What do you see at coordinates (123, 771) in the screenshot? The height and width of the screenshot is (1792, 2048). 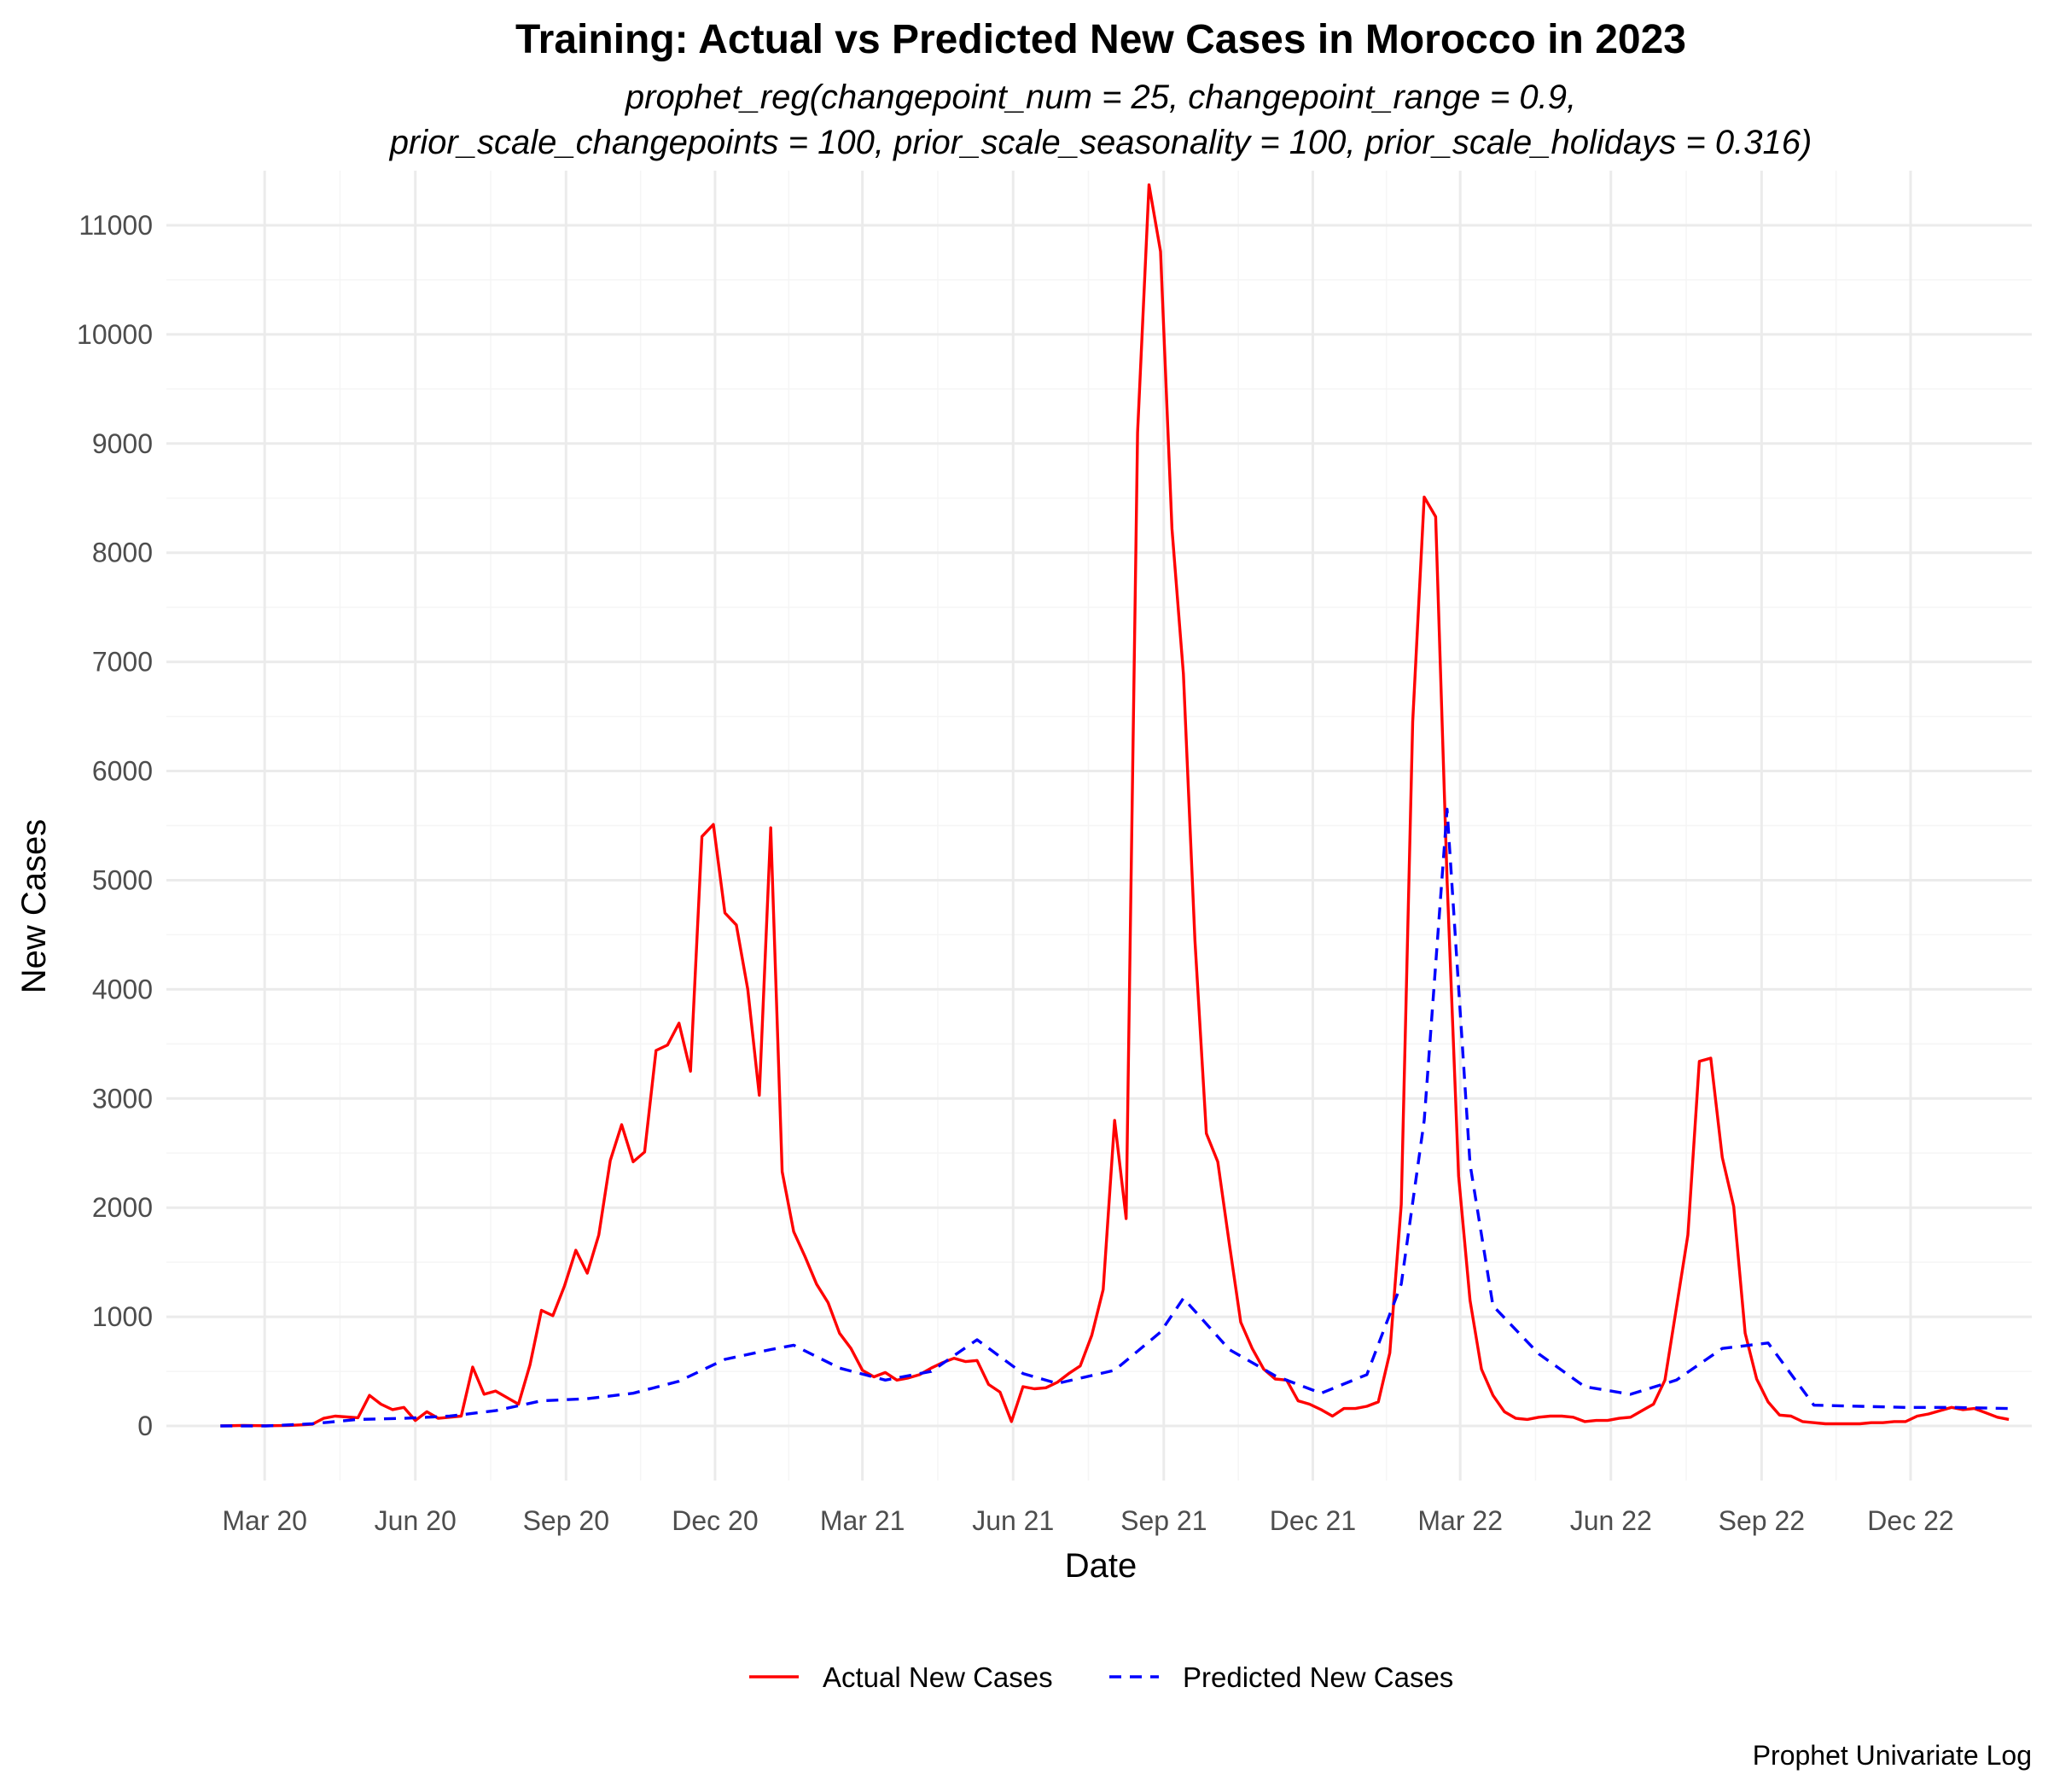 I see `y-tick-label: 6000` at bounding box center [123, 771].